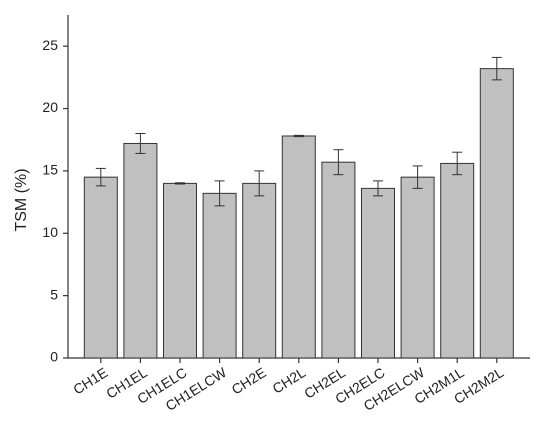 This screenshot has height=447, width=550. I want to click on y-tick-label: 25, so click(50, 45).